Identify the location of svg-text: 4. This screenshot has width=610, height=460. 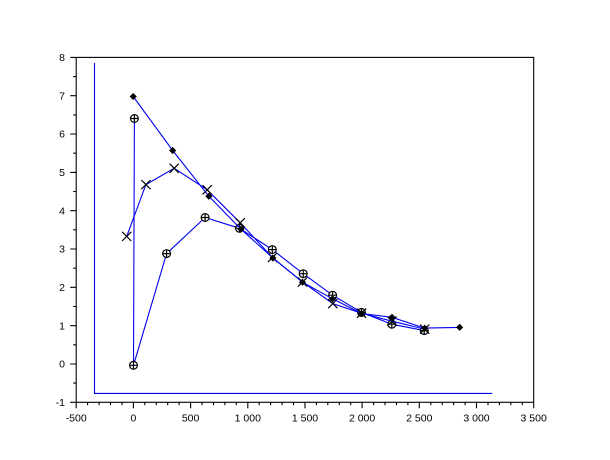
(62, 211).